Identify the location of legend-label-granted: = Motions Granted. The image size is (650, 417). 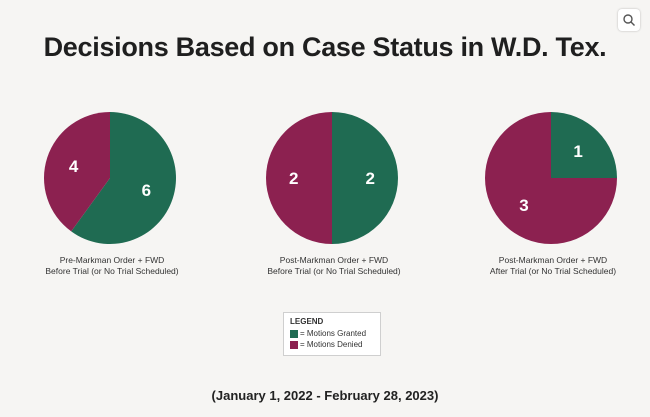
(333, 333).